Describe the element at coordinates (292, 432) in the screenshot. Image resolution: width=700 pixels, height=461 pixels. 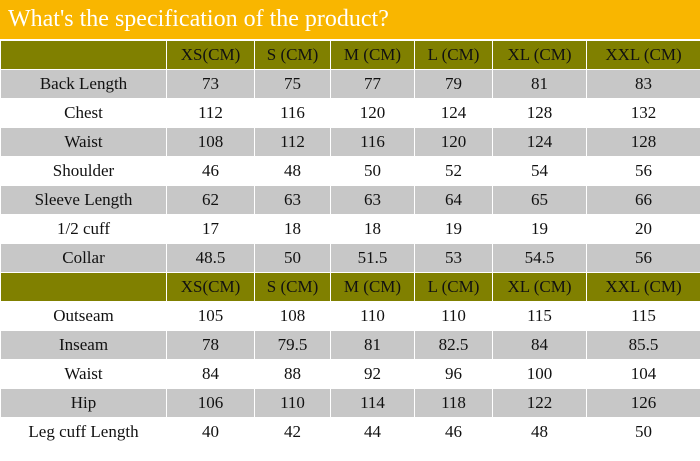
I see `table-cell: 42` at that location.